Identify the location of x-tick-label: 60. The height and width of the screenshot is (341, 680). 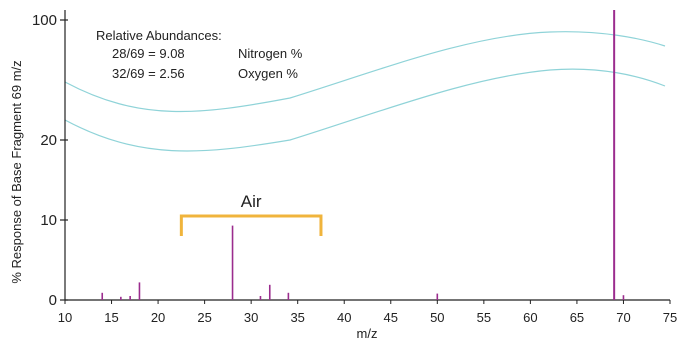
(530, 317).